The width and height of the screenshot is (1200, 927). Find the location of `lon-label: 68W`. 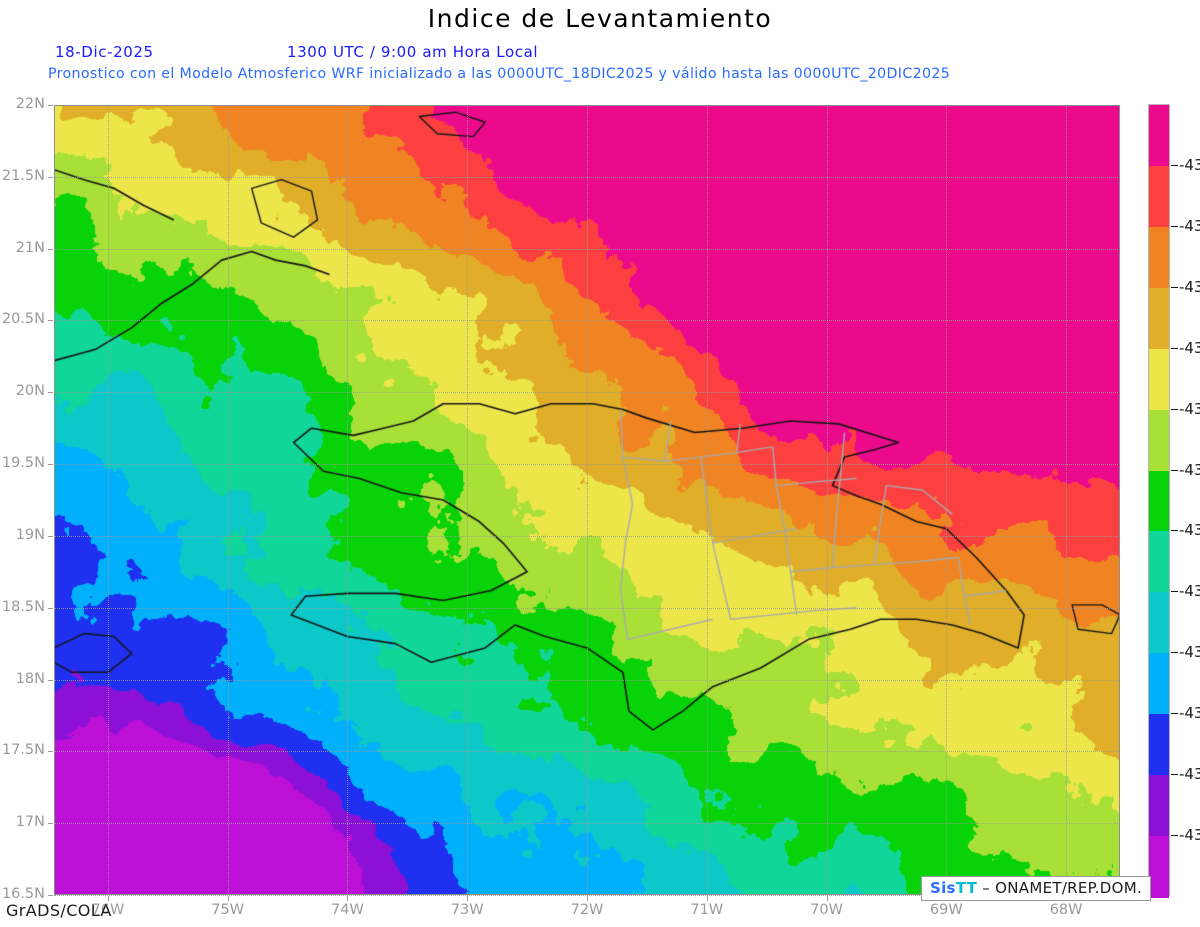

lon-label: 68W is located at coordinates (1066, 910).